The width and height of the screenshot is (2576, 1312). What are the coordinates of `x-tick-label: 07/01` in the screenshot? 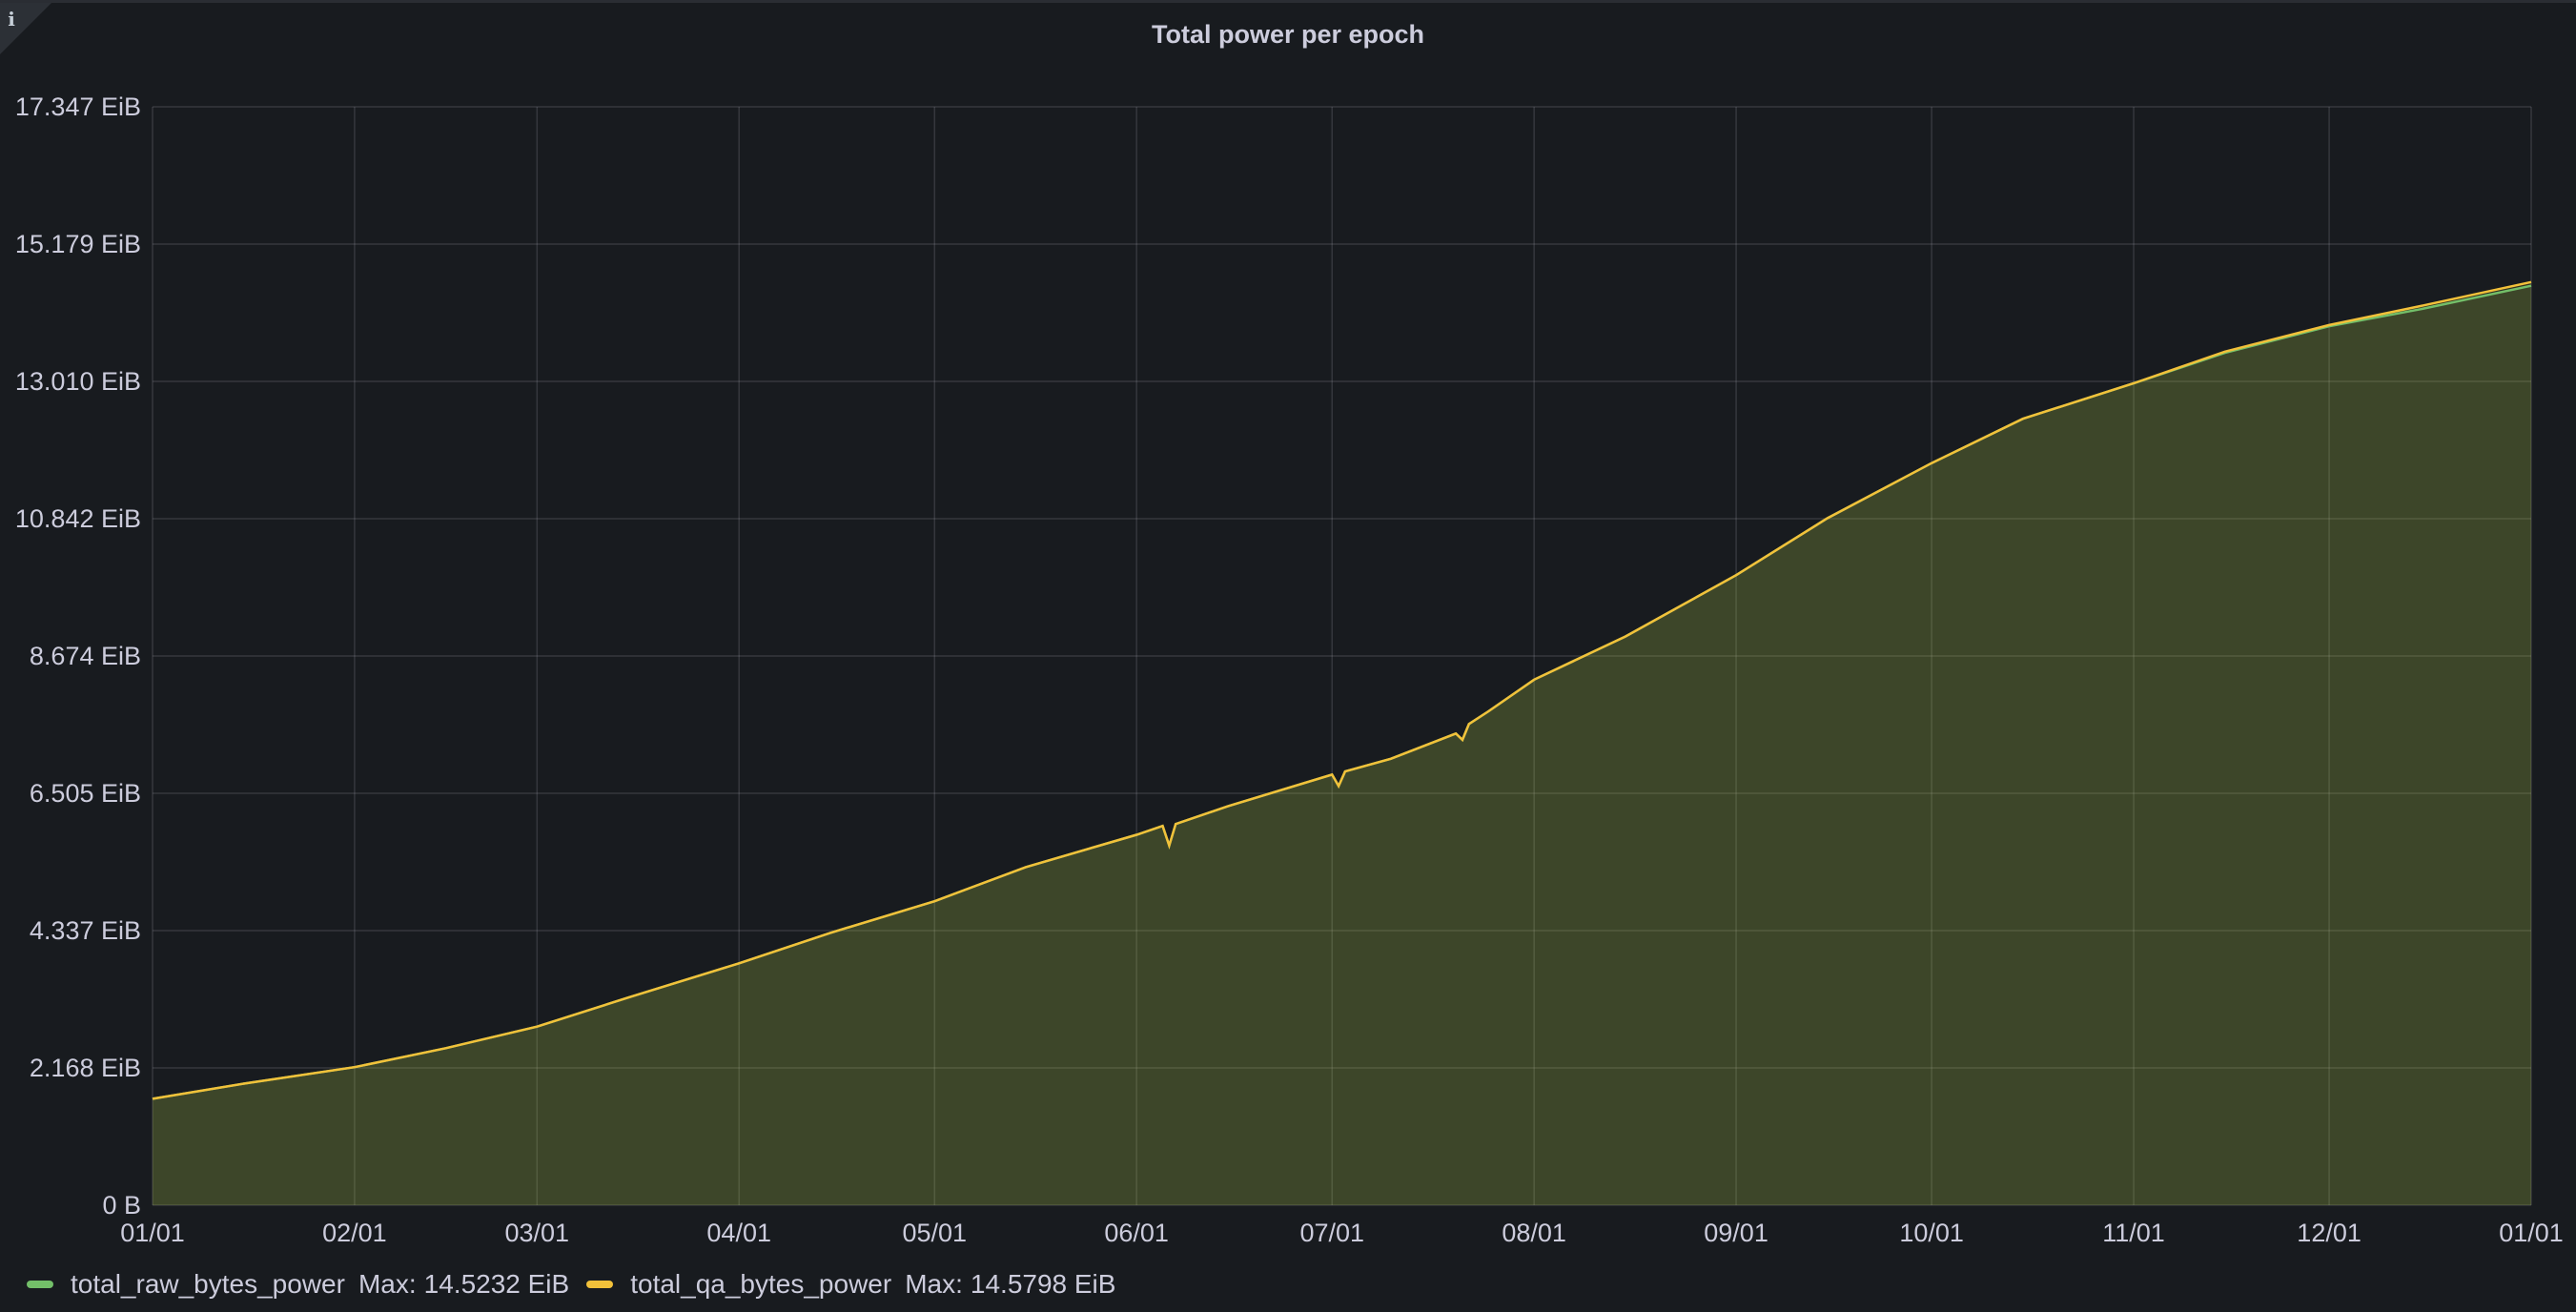 It's located at (1331, 1233).